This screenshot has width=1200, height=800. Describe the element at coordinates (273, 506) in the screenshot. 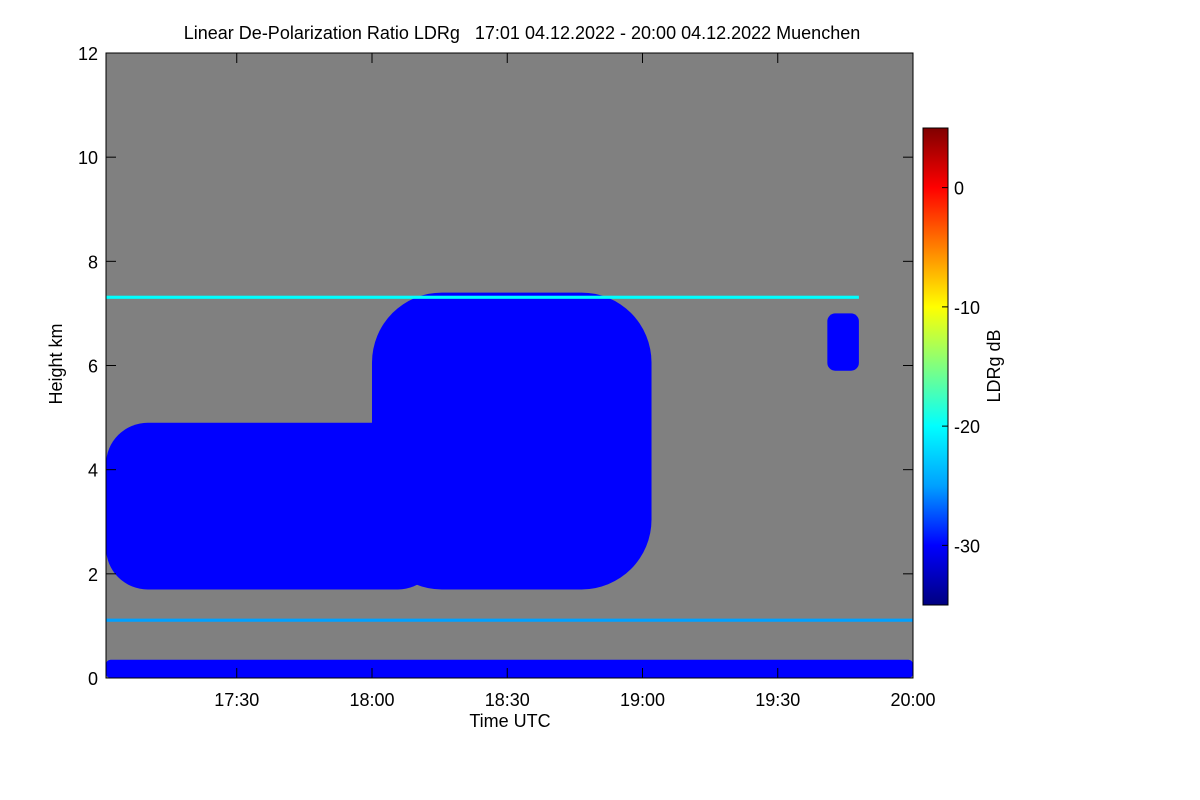

I see `feature-lower-cloud-layer` at that location.